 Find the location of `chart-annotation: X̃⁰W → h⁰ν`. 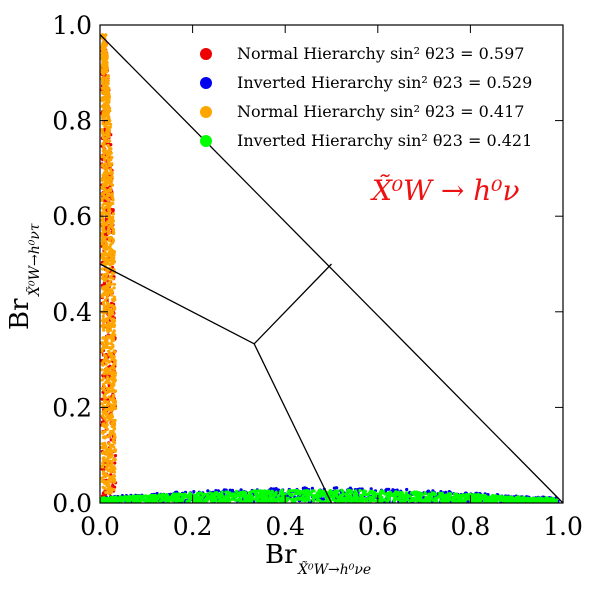

chart-annotation: X̃⁰W → h⁰ν is located at coordinates (444, 190).